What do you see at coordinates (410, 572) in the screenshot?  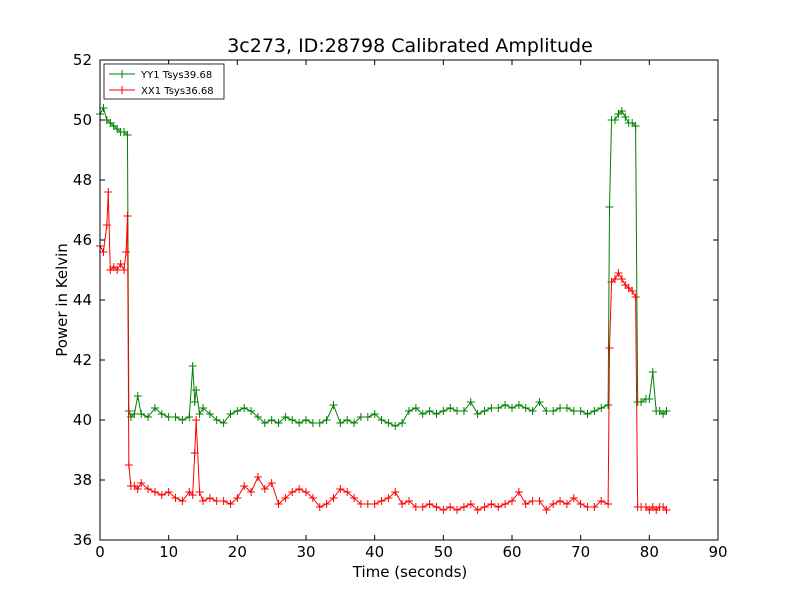 I see `x-axis-label: Time (seconds)` at bounding box center [410, 572].